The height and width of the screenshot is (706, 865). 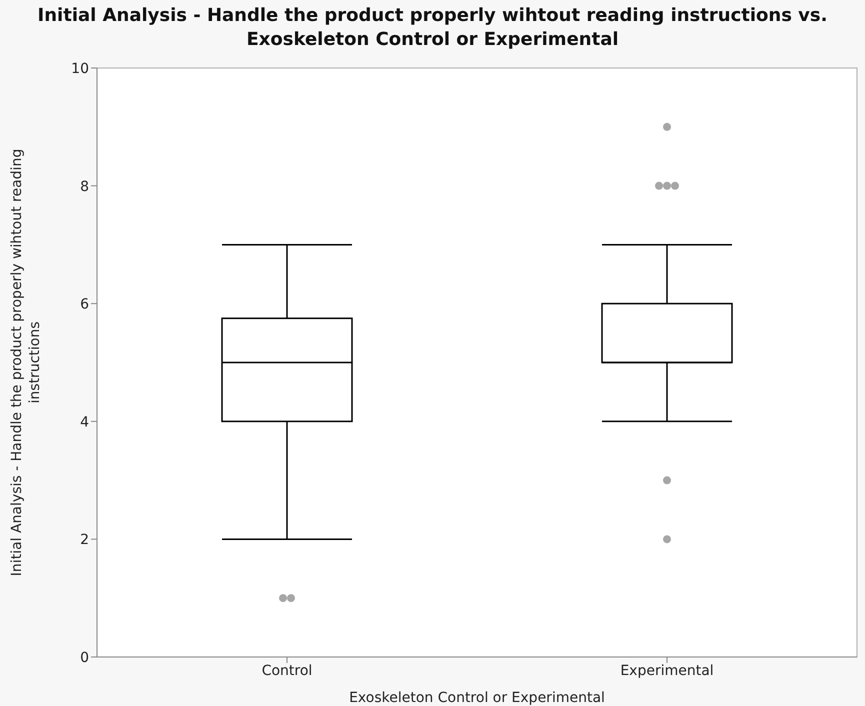 What do you see at coordinates (84, 658) in the screenshot?
I see `y-tick-label: 0` at bounding box center [84, 658].